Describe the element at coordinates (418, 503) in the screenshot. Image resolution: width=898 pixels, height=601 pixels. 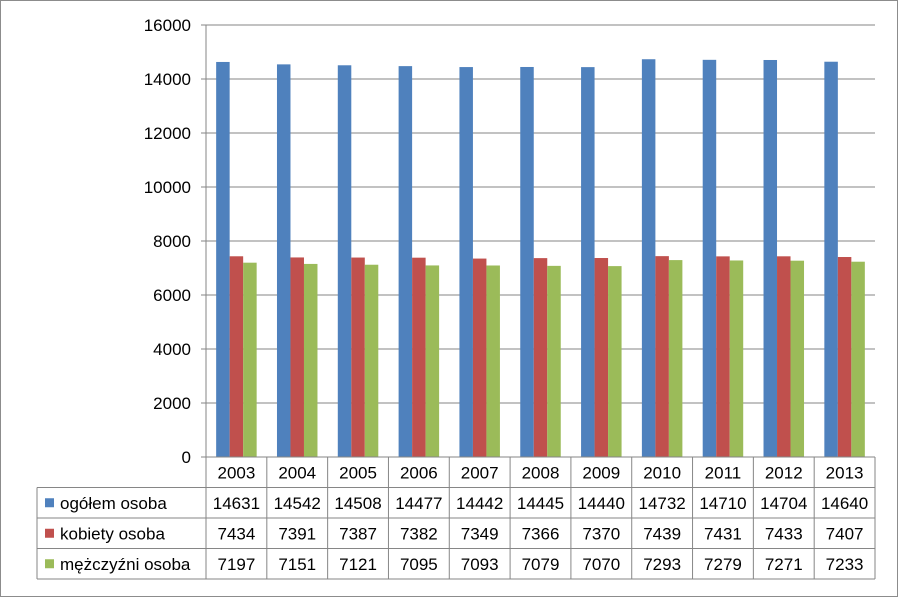
I see `data-label: 14477` at that location.